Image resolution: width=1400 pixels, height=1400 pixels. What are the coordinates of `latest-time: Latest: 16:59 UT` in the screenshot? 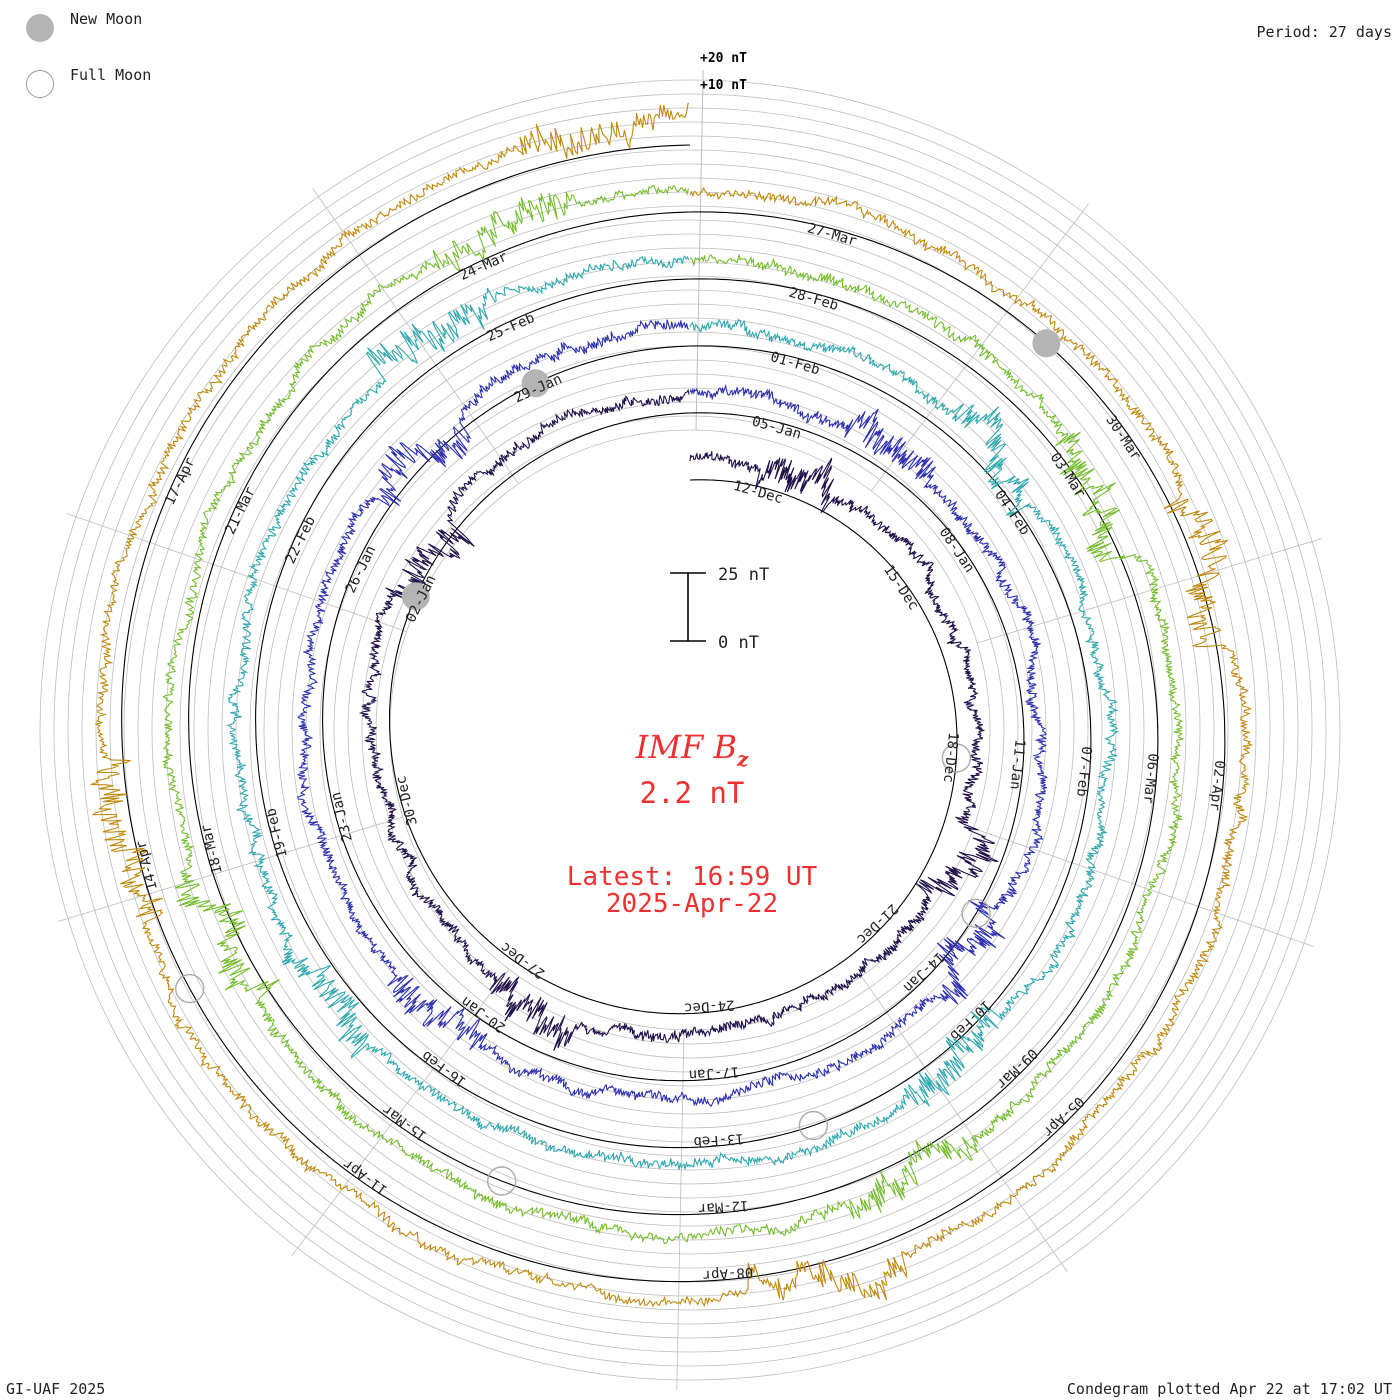 It's located at (692, 877).